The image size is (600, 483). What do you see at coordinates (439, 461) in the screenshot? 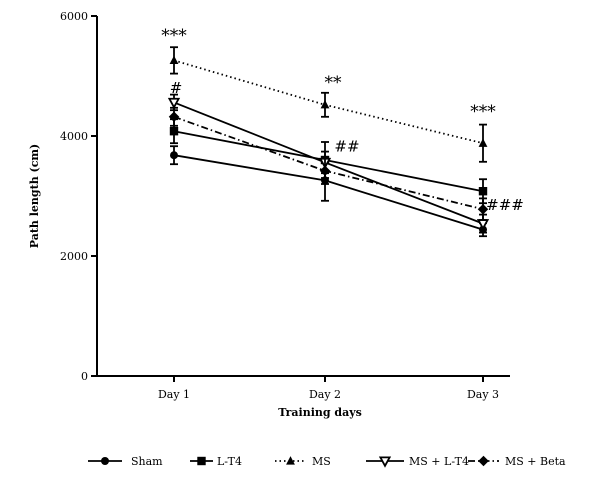
I see `legend-label: MS + L-T4` at bounding box center [439, 461].